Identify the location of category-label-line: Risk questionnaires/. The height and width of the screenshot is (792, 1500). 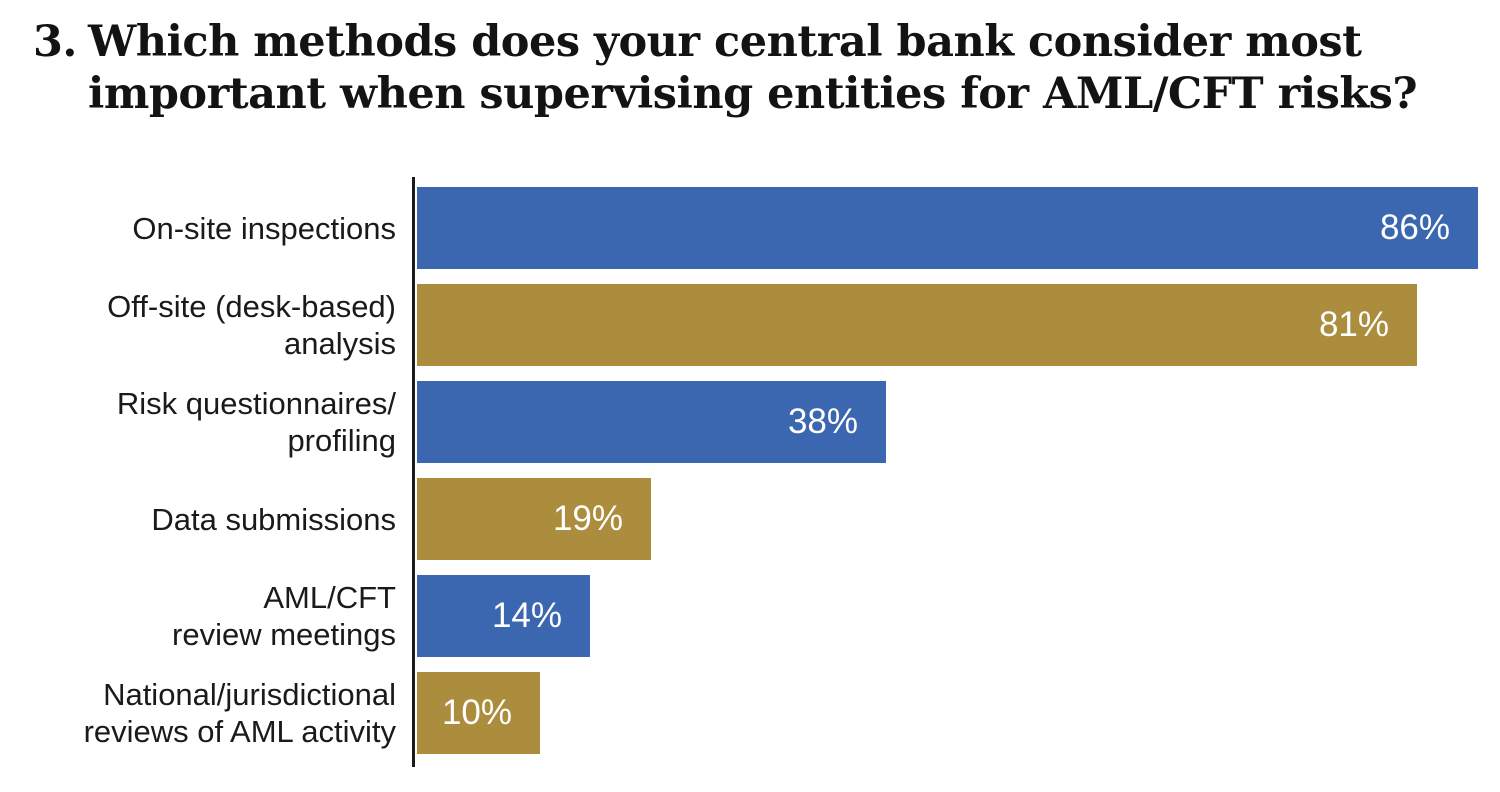
(256, 403).